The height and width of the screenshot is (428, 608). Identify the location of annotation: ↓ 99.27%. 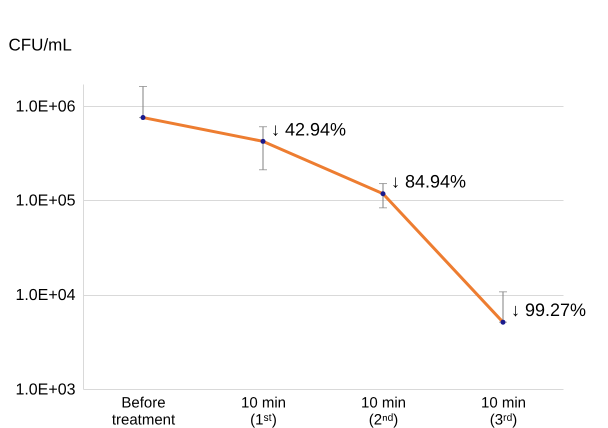
(548, 310).